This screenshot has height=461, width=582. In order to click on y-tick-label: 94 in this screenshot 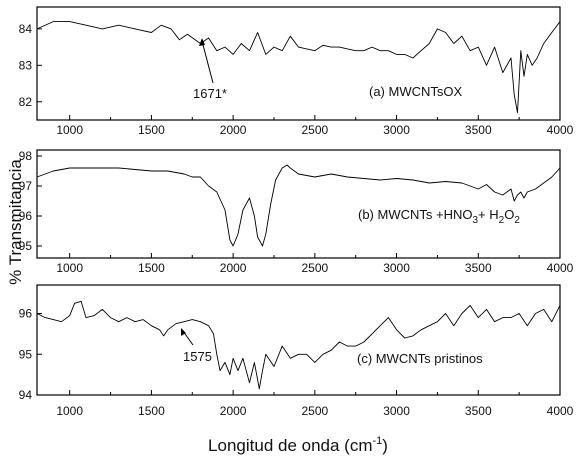, I will do `click(26, 395)`.